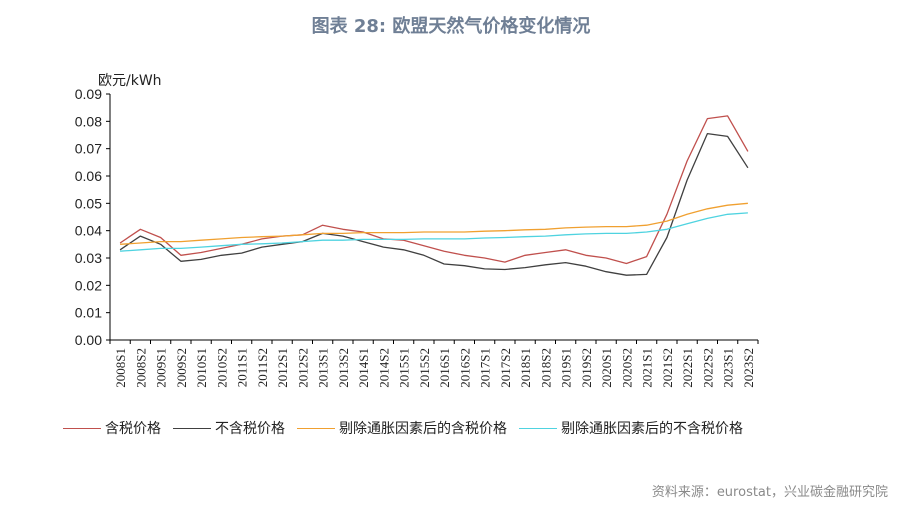 The width and height of the screenshot is (902, 506). Describe the element at coordinates (250, 429) in the screenshot. I see `legend-label: 不含税价格` at that location.